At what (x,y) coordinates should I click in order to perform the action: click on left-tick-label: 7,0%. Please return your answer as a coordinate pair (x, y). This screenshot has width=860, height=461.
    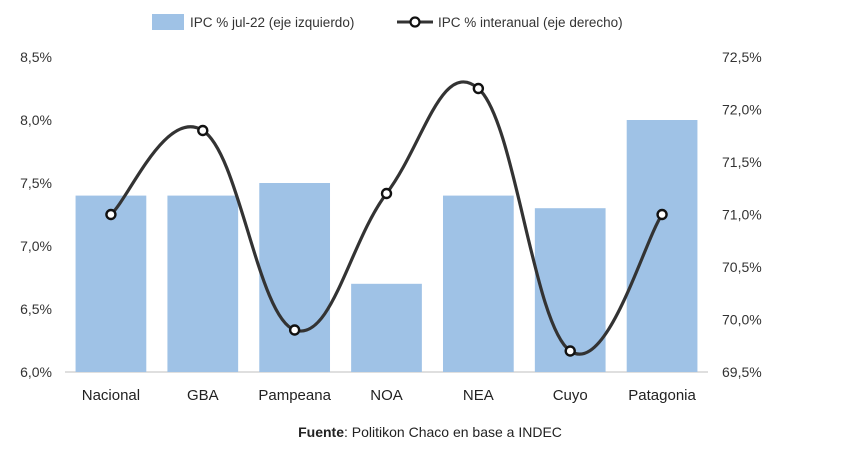
    Looking at the image, I should click on (36, 246).